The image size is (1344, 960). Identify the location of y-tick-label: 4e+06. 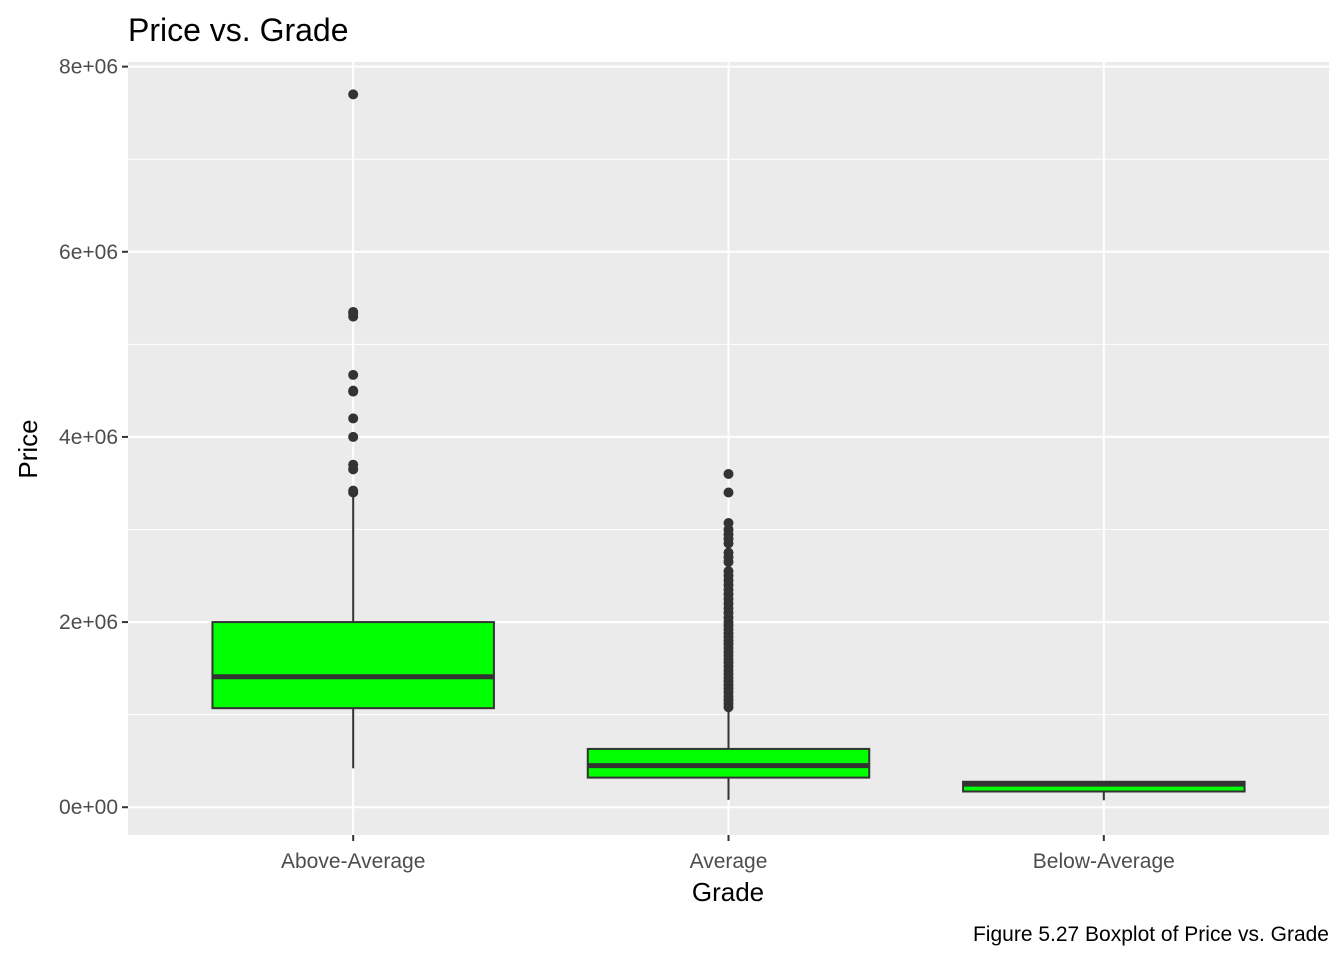
(88, 437).